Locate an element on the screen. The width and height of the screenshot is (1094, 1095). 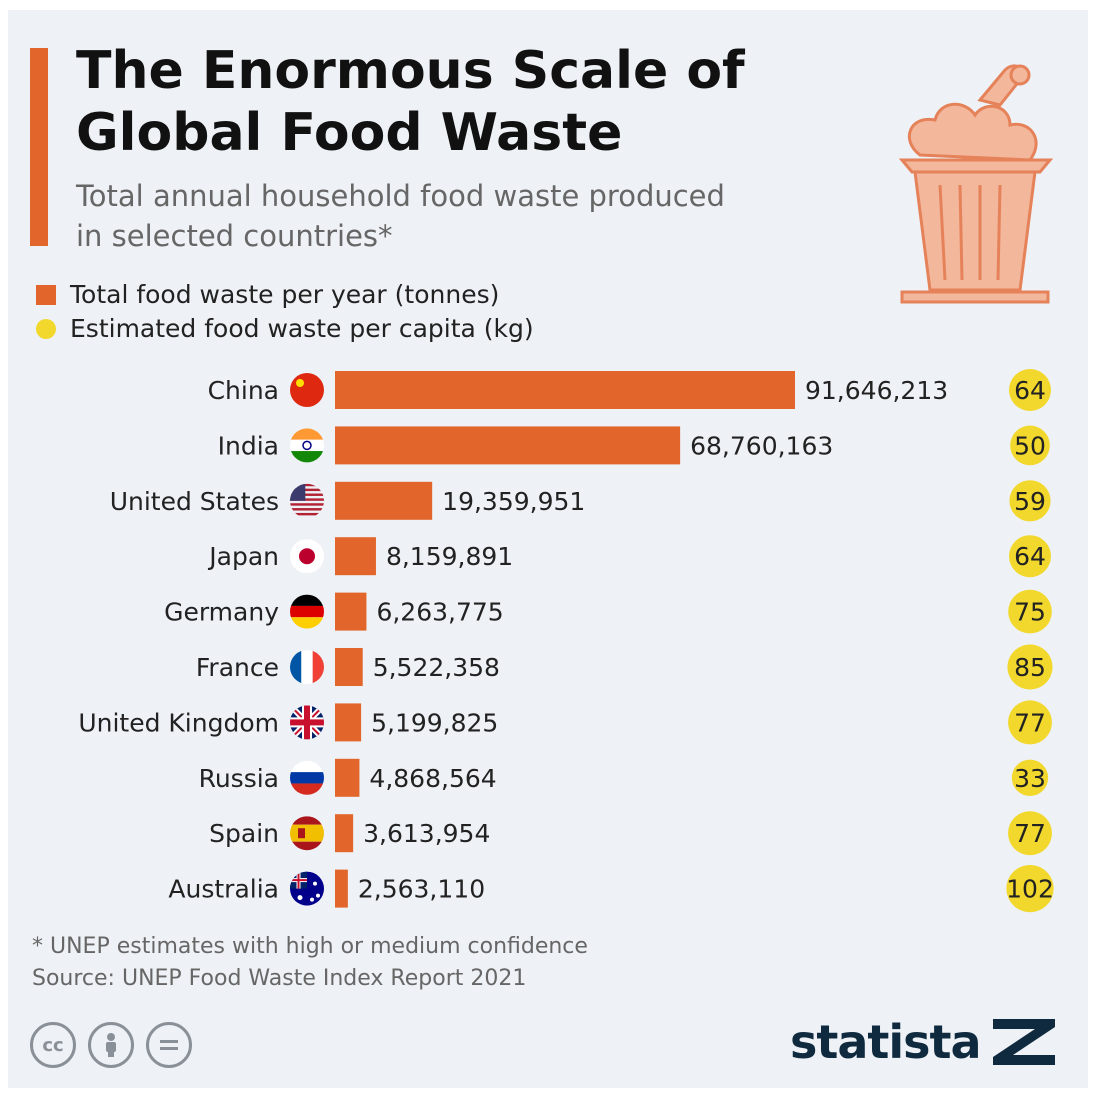
flag-united-kingdom-icon is located at coordinates (307, 722).